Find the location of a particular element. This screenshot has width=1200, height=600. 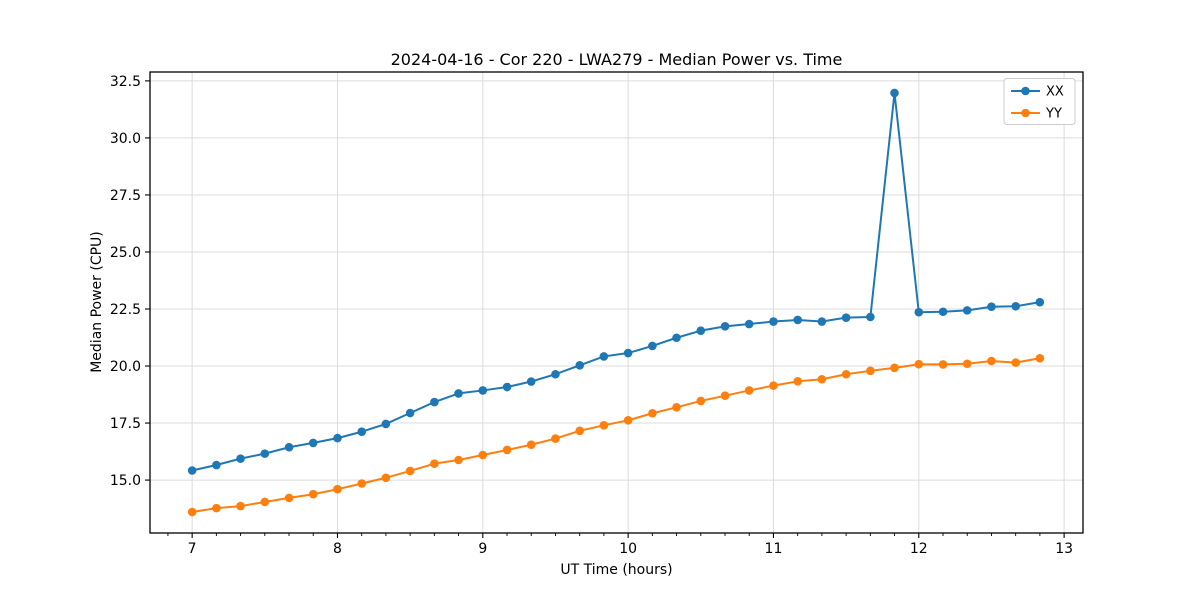

x-tick-label: 10 is located at coordinates (628, 549).